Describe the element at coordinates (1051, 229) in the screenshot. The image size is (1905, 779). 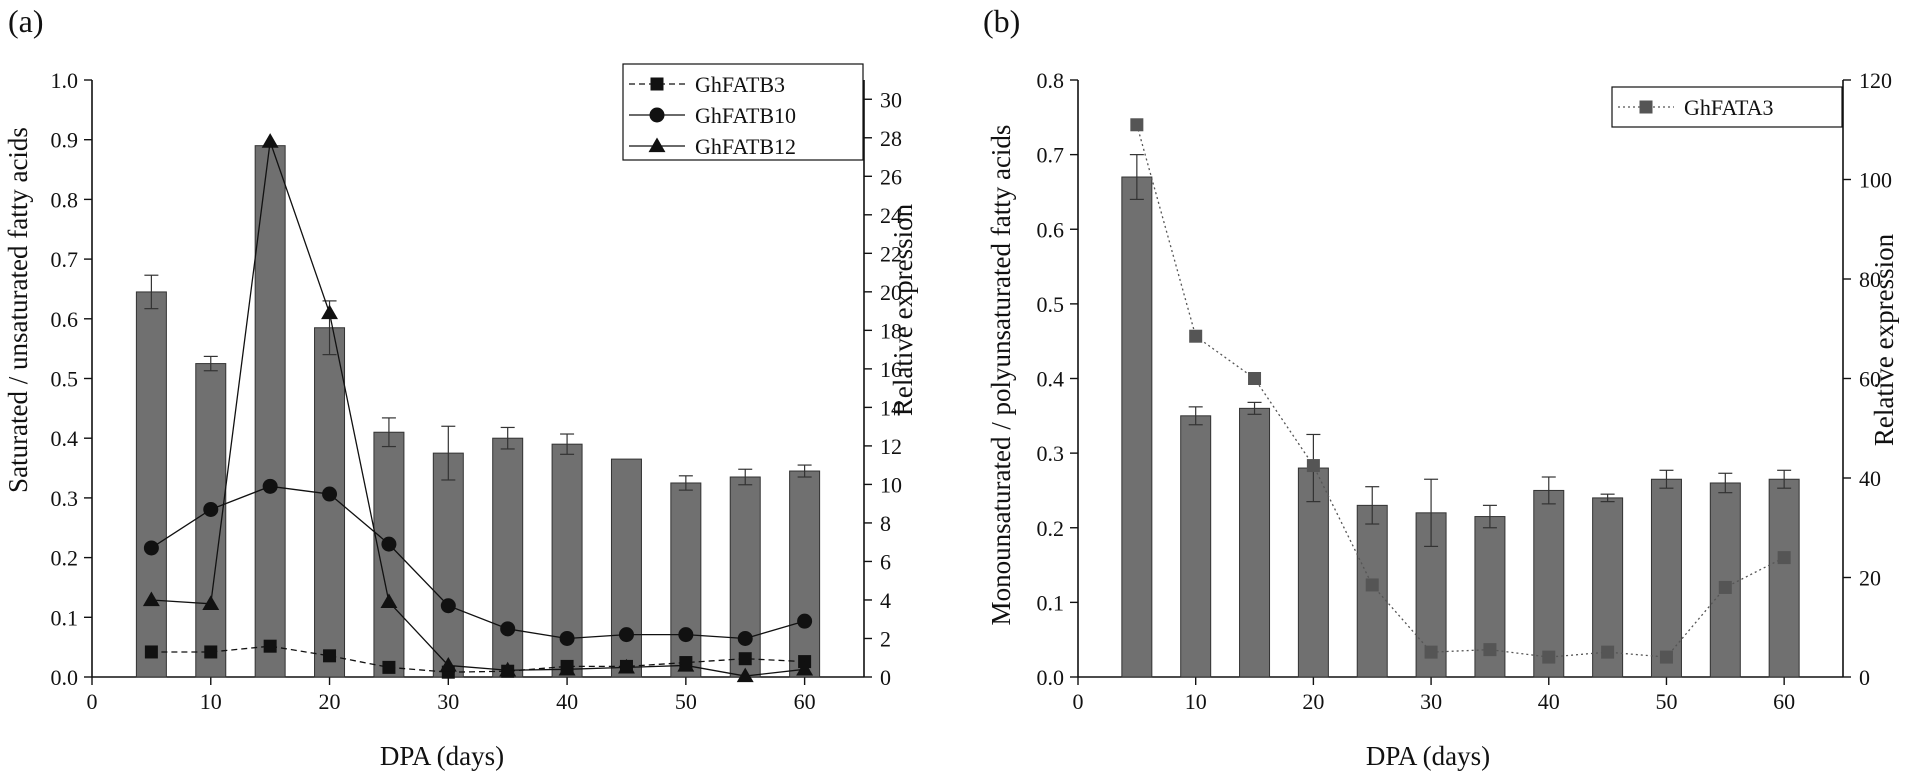
I see `y-tick-label: 0.6` at that location.